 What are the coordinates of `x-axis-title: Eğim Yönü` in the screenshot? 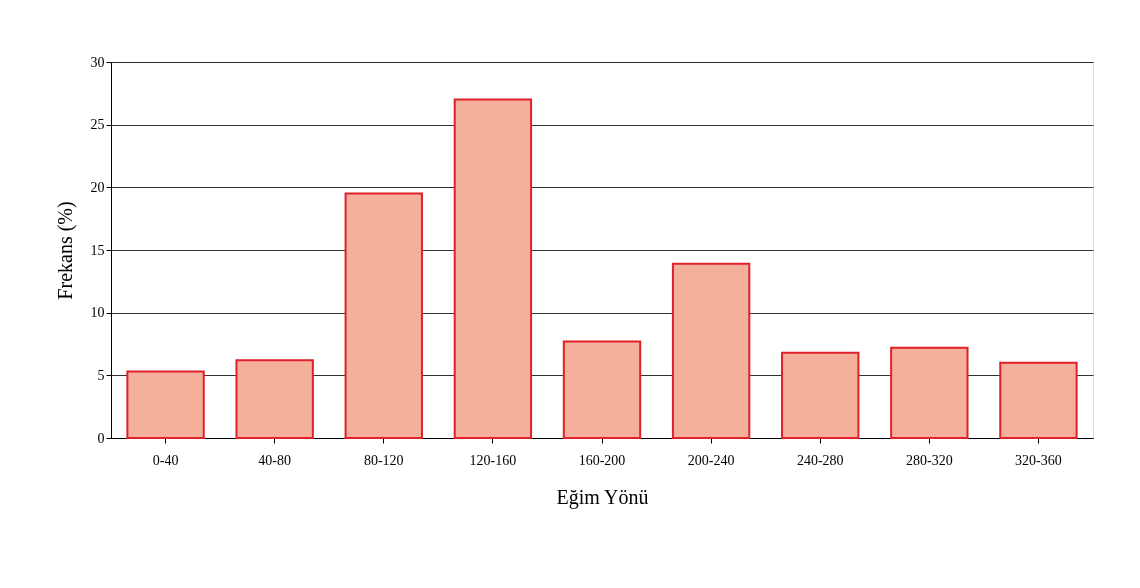 It's located at (602, 497).